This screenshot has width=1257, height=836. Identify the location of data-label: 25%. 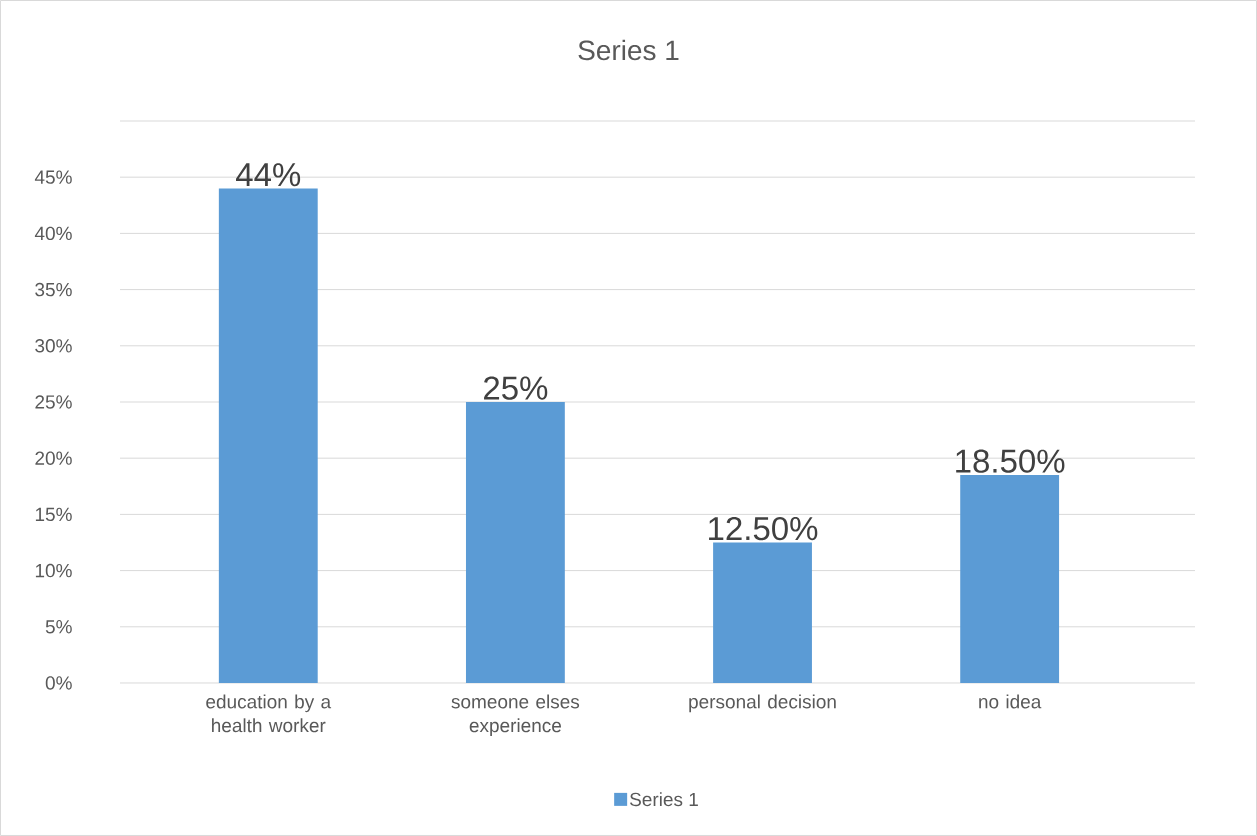
(516, 388).